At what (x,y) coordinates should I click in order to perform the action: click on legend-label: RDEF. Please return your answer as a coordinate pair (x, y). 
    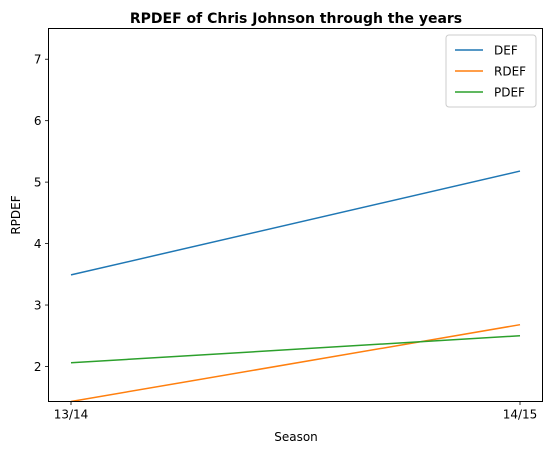
    Looking at the image, I should click on (510, 72).